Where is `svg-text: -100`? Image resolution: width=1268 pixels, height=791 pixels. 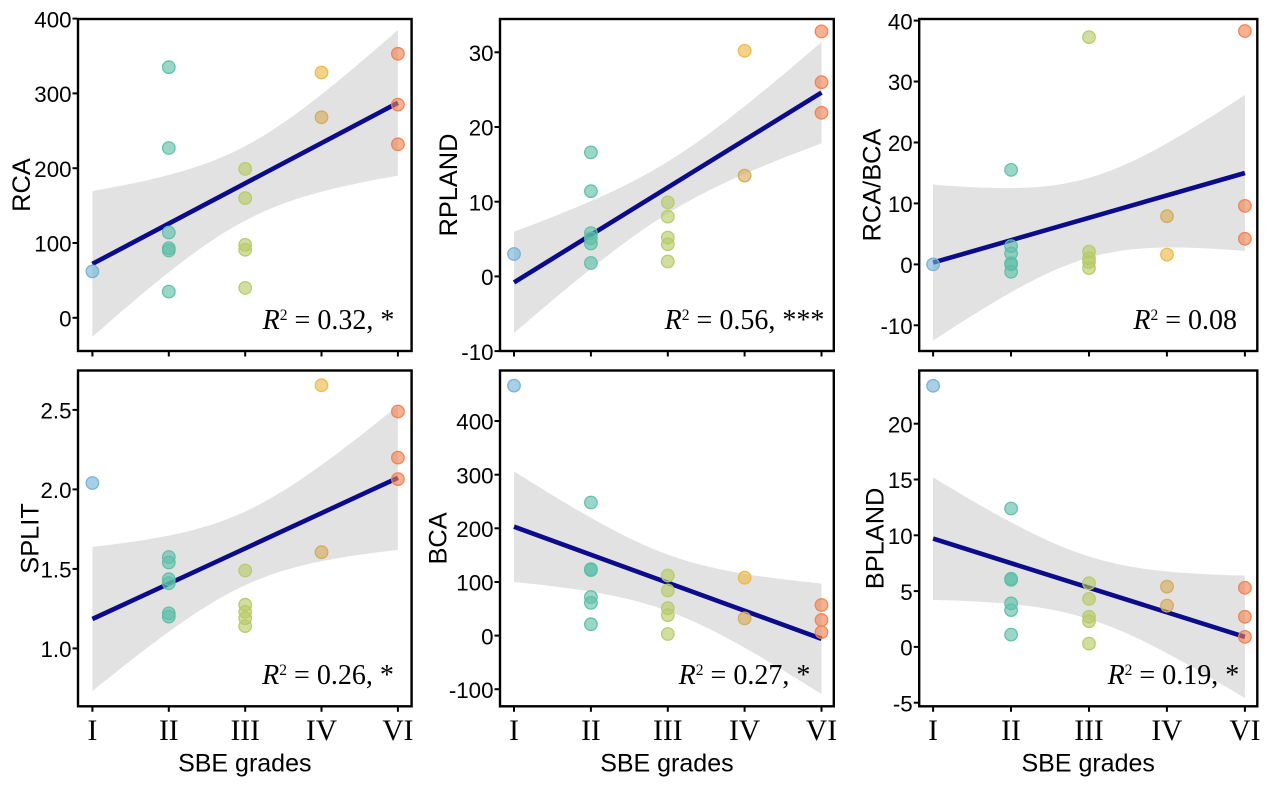 svg-text: -100 is located at coordinates (471, 690).